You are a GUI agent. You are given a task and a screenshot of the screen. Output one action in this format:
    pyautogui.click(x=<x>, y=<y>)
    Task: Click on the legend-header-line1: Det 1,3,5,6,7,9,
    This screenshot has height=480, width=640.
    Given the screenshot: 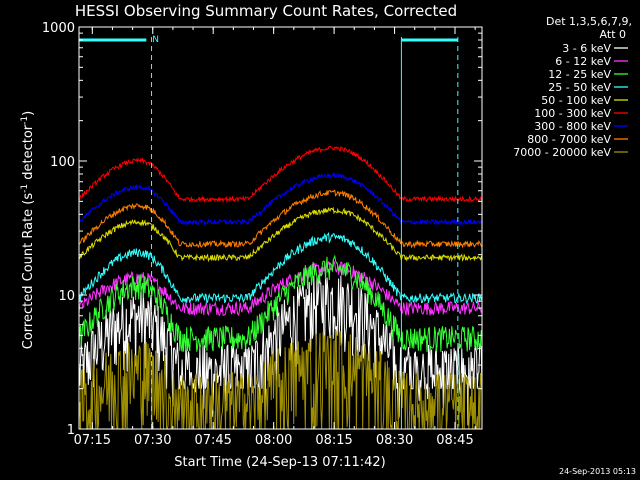 What is the action you would take?
    pyautogui.click(x=589, y=21)
    